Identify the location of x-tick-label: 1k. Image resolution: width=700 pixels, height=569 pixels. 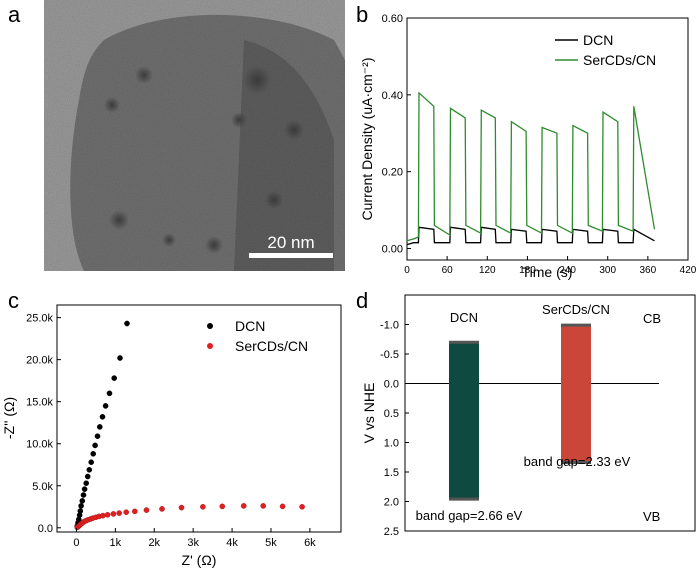
(116, 543).